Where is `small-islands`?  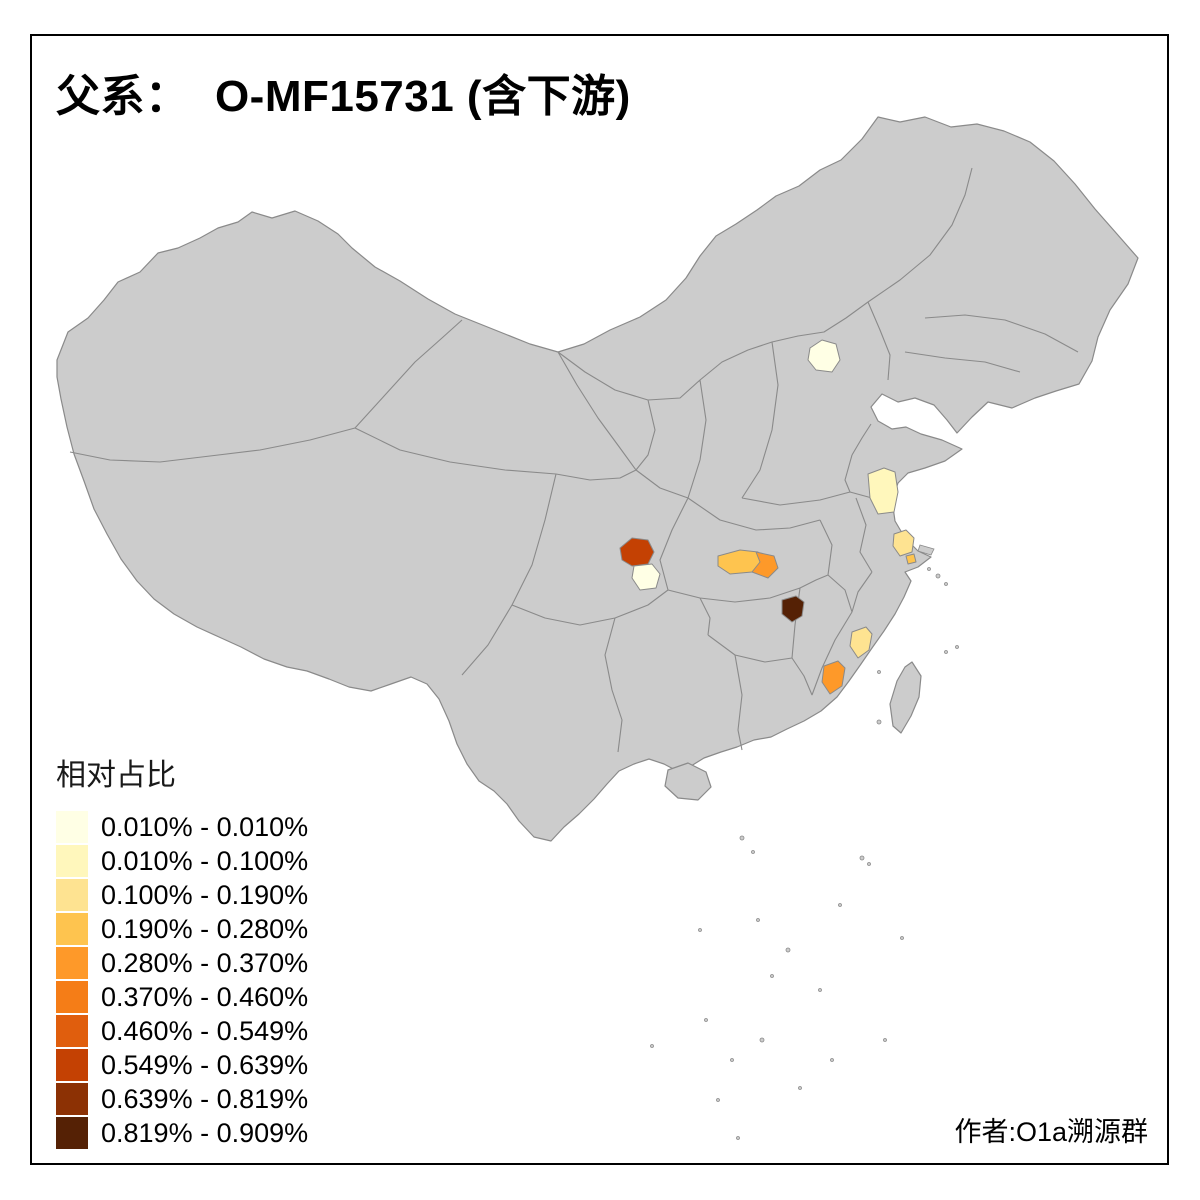 small-islands is located at coordinates (804, 853).